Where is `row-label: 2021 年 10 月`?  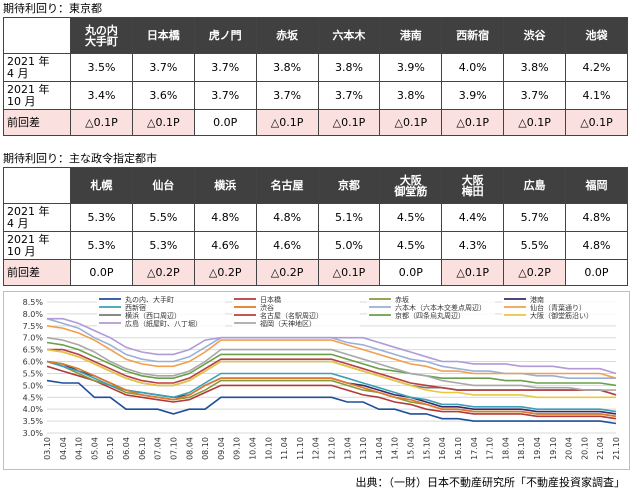
row-label: 2021 年 10 月 is located at coordinates (37, 95).